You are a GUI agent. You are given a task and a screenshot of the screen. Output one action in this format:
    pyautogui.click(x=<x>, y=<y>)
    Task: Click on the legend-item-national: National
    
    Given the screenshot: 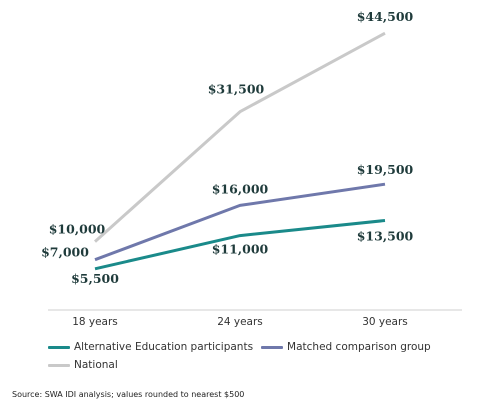 What is the action you would take?
    pyautogui.click(x=83, y=365)
    